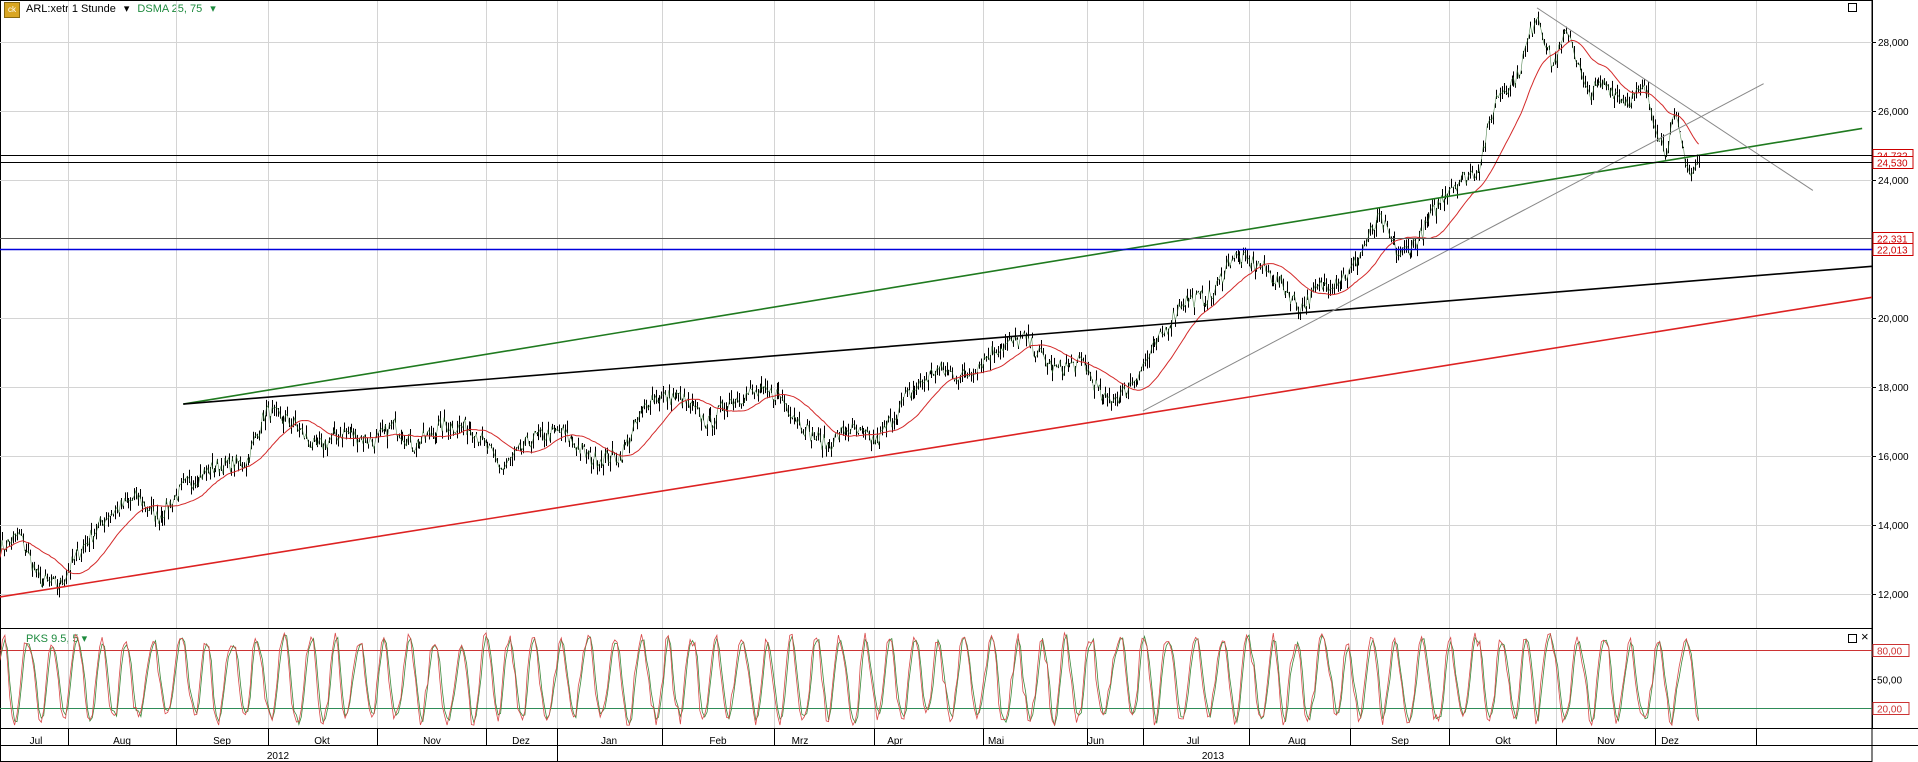 The height and width of the screenshot is (762, 1918). Describe the element at coordinates (1852, 638) in the screenshot. I see `maximize-oscillator-icon` at that location.